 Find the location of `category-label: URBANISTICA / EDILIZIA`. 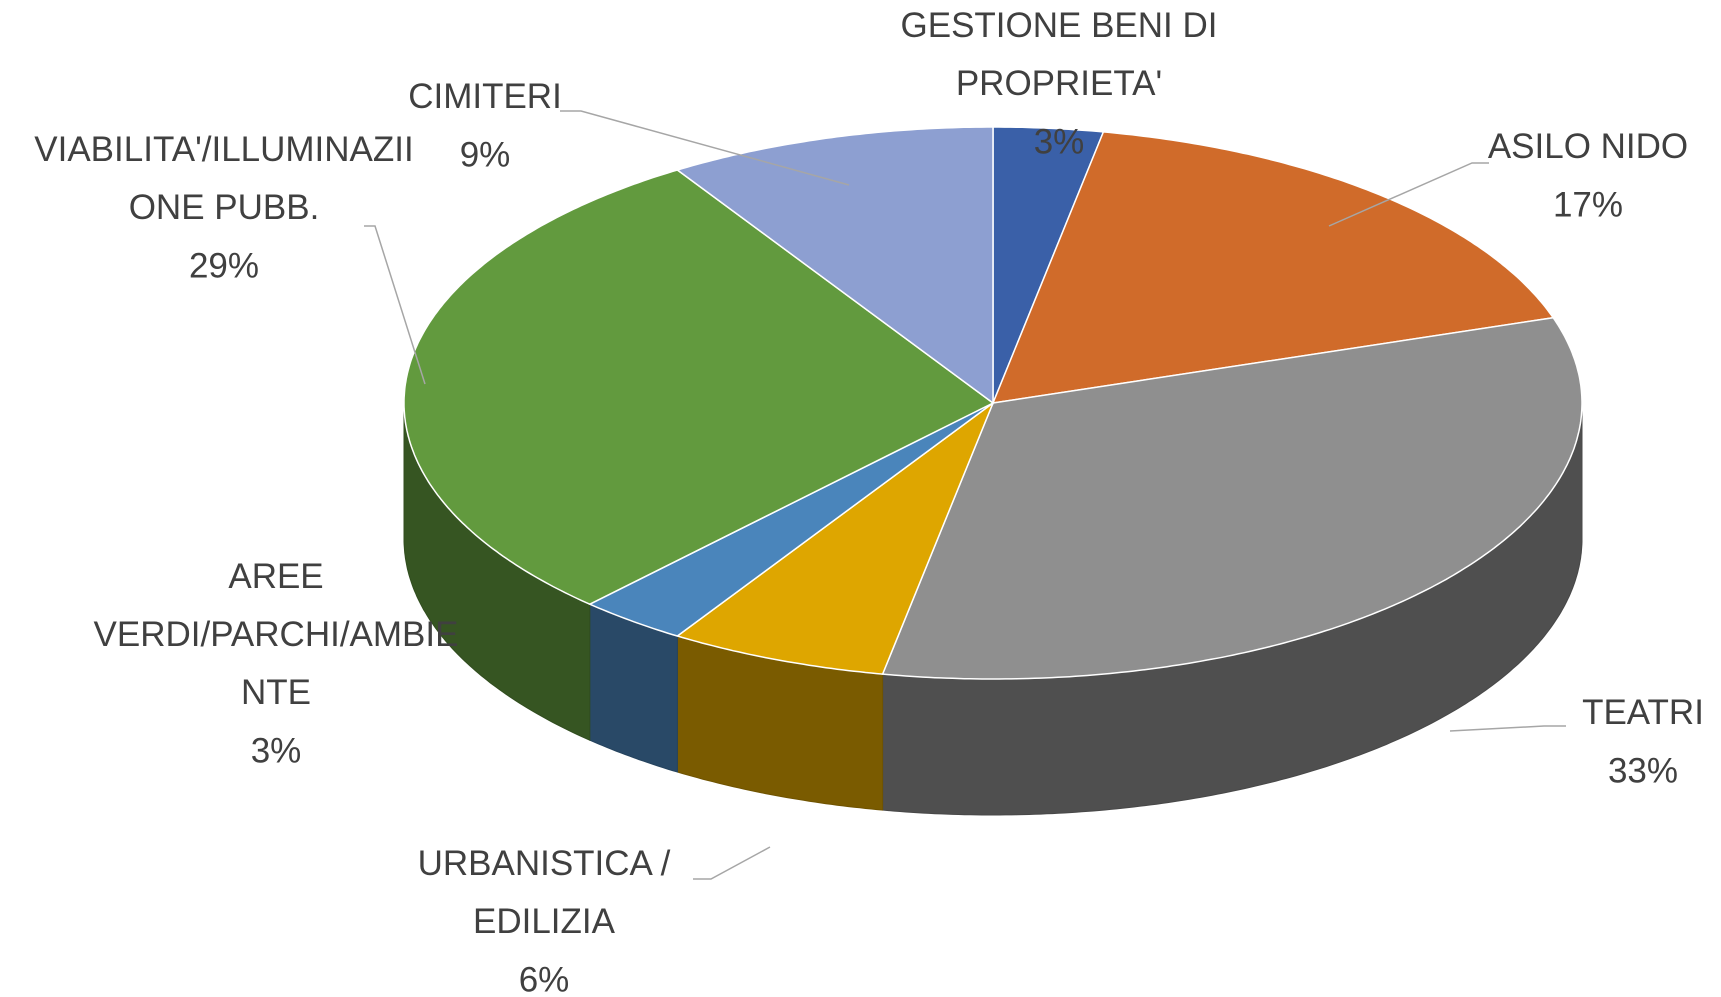

category-label: URBANISTICA / EDILIZIA is located at coordinates (544, 892).